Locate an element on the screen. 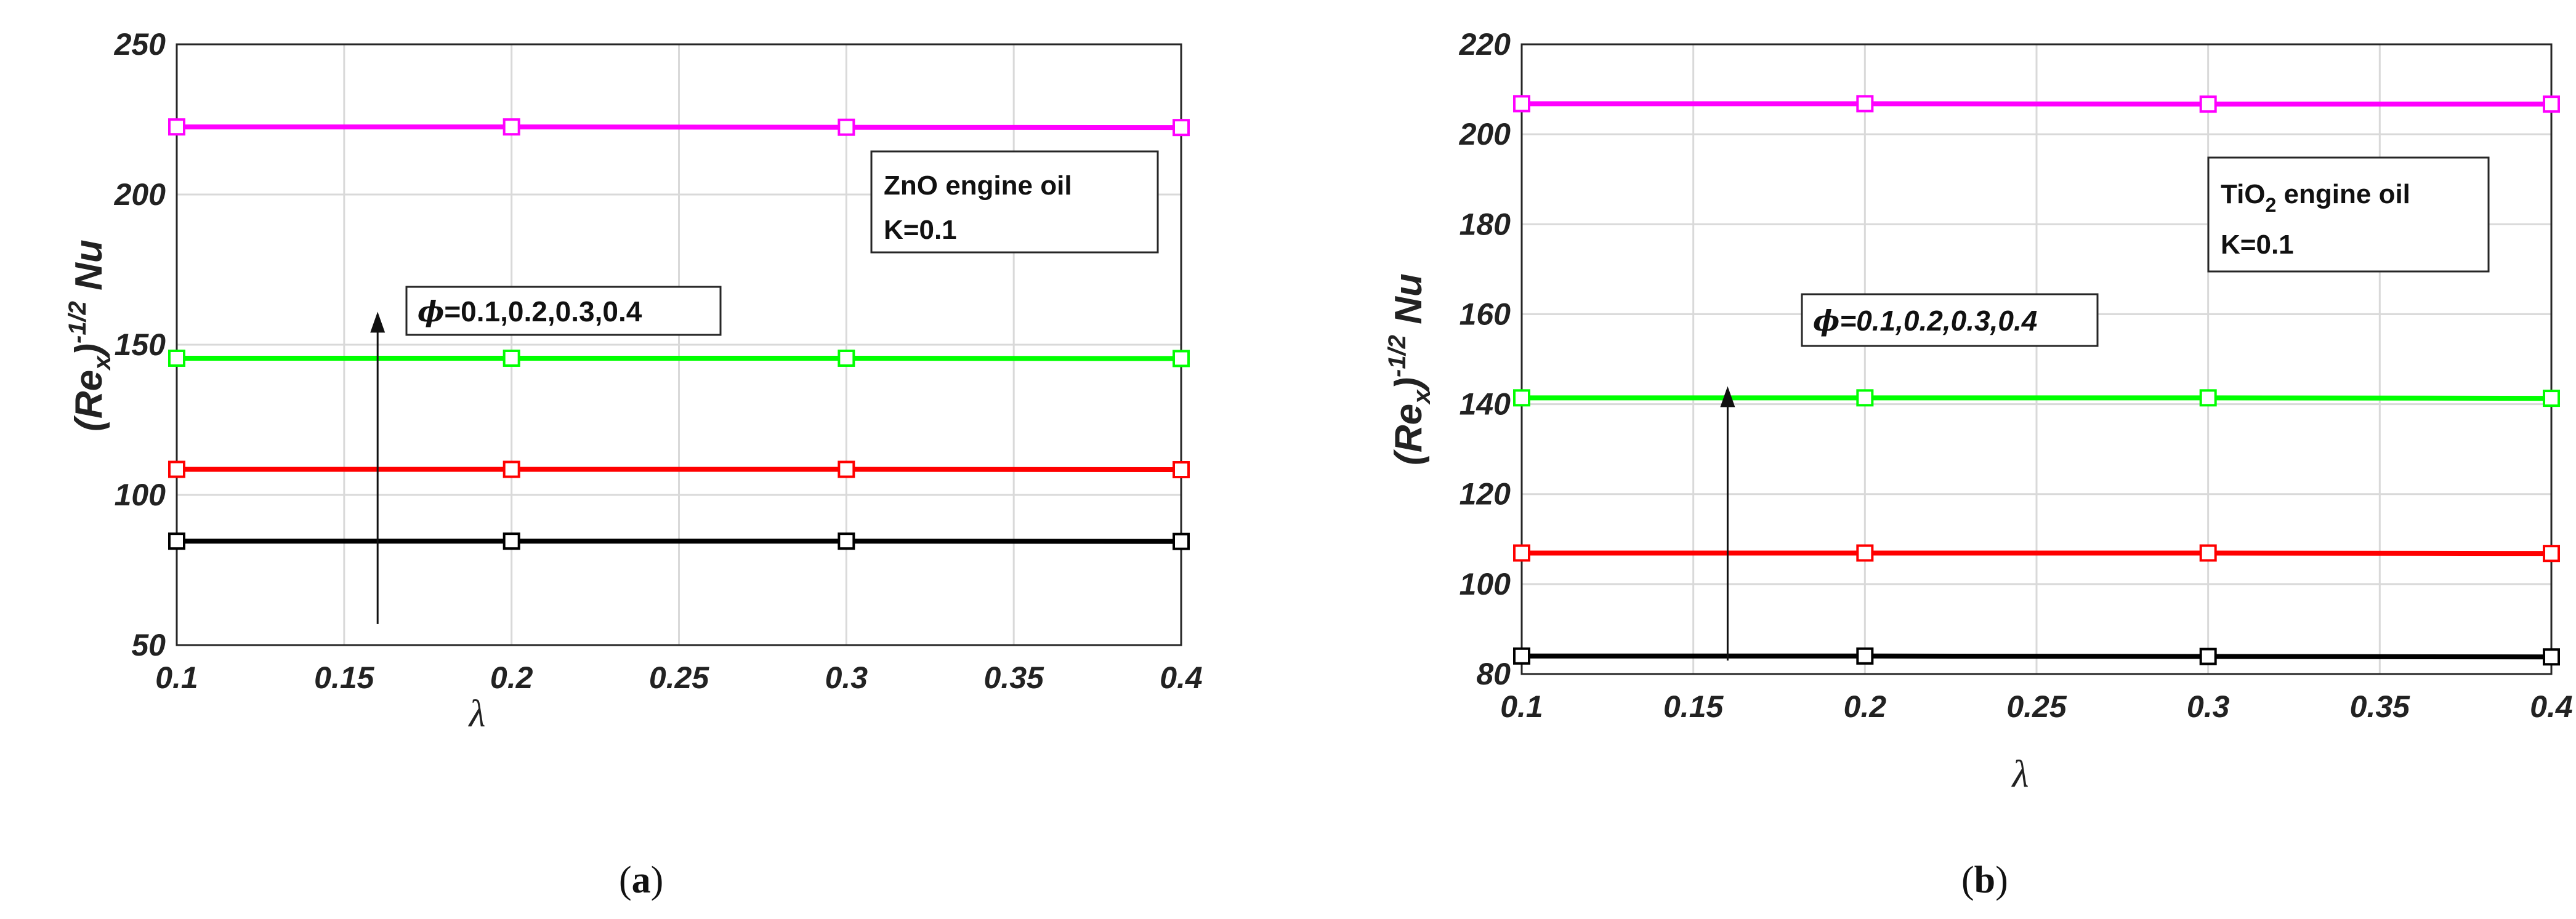 This screenshot has width=2576, height=919. x-tick-label: 0.2 is located at coordinates (1865, 706).